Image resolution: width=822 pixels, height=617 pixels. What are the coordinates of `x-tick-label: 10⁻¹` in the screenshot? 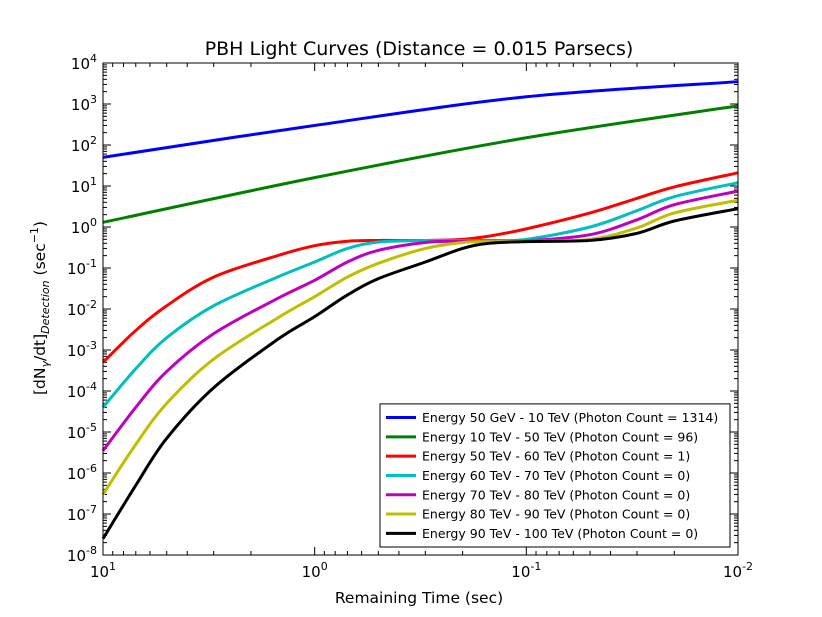 It's located at (526, 570).